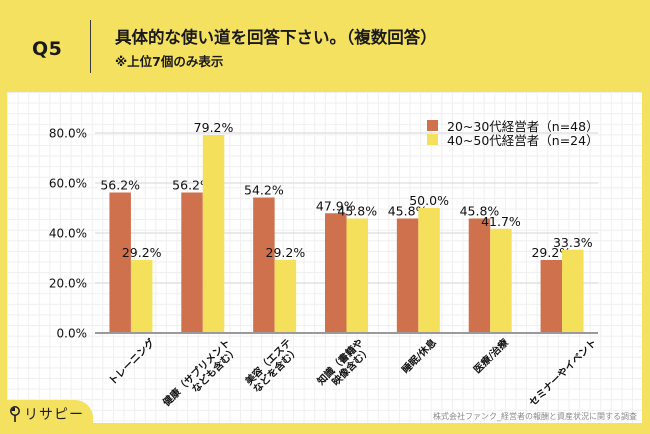  I want to click on data-label: 50.0%, so click(429, 200).